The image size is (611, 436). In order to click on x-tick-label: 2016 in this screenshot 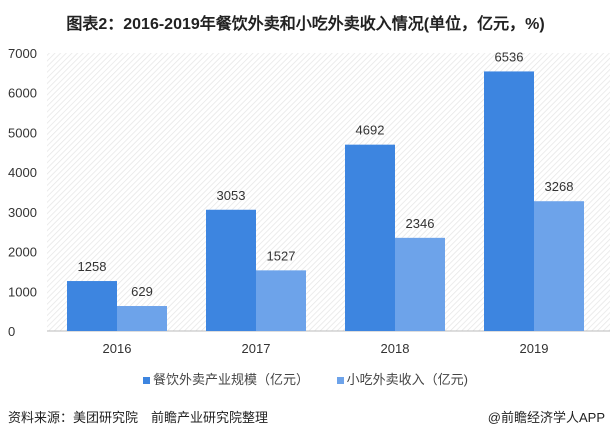, I will do `click(117, 348)`.